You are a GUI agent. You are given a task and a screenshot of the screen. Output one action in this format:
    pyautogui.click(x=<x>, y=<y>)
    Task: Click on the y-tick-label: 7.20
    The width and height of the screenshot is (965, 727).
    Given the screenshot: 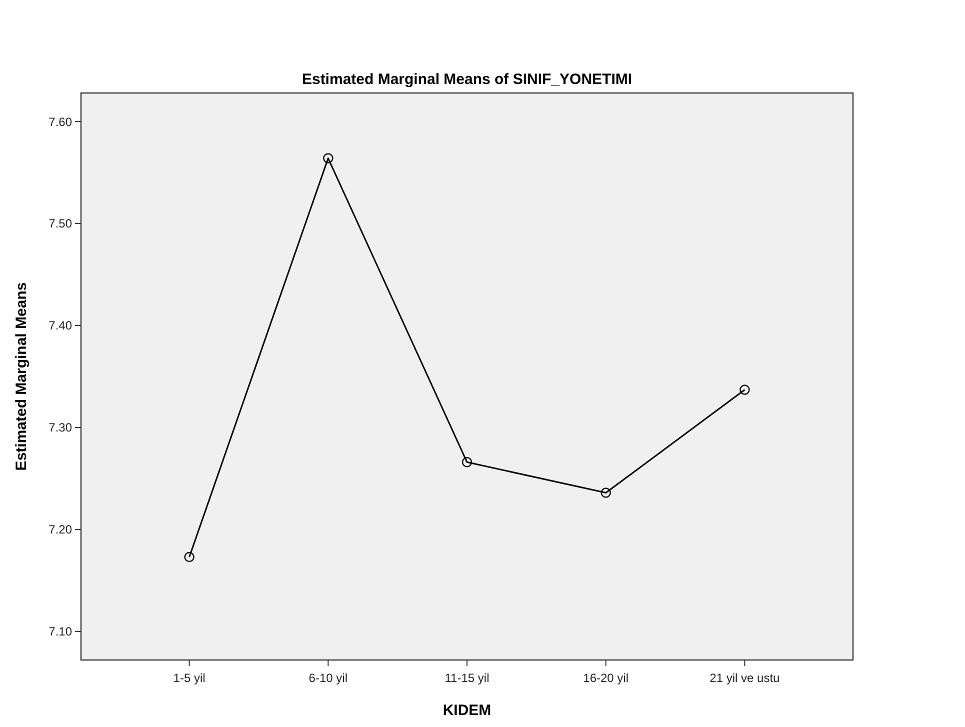 What is the action you would take?
    pyautogui.click(x=60, y=529)
    